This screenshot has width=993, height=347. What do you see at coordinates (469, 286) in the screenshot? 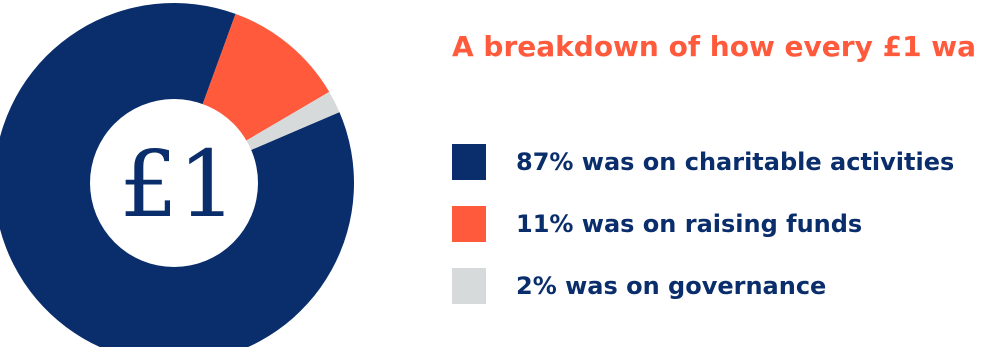
I see `legend-swatch-governance` at bounding box center [469, 286].